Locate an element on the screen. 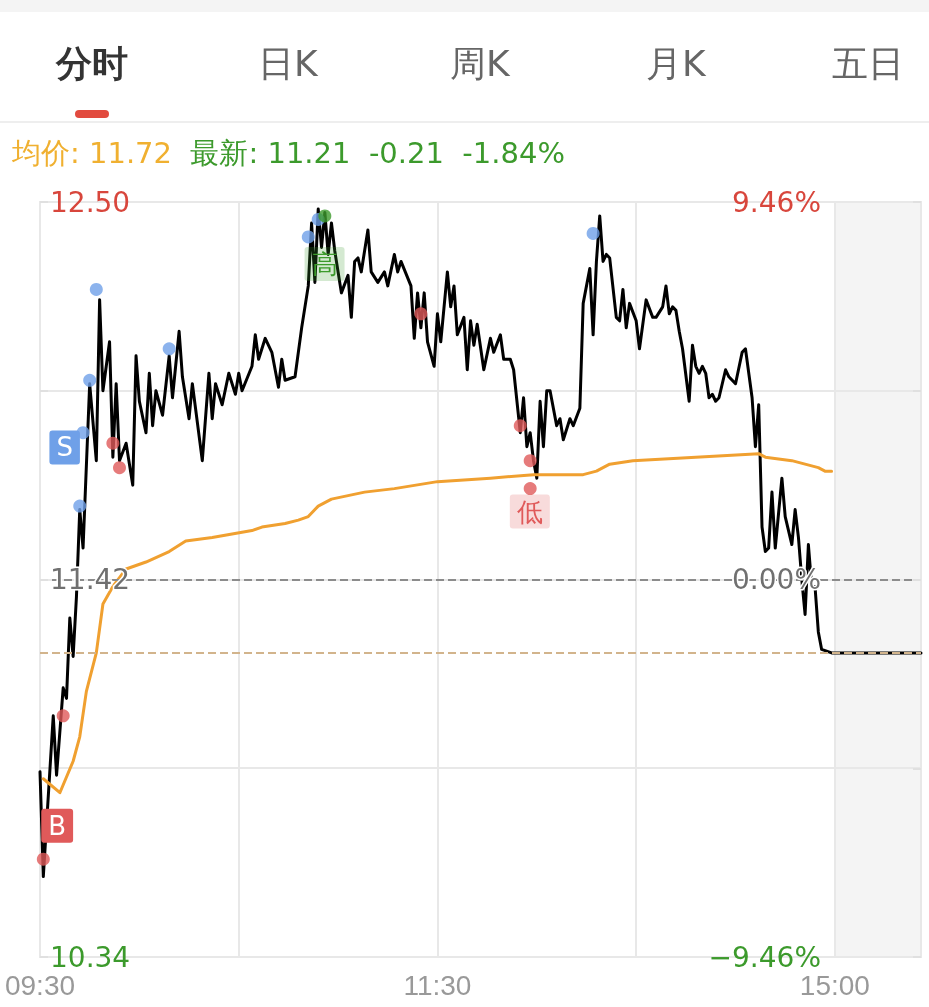  y-tick-label: 12.50 is located at coordinates (90, 202).